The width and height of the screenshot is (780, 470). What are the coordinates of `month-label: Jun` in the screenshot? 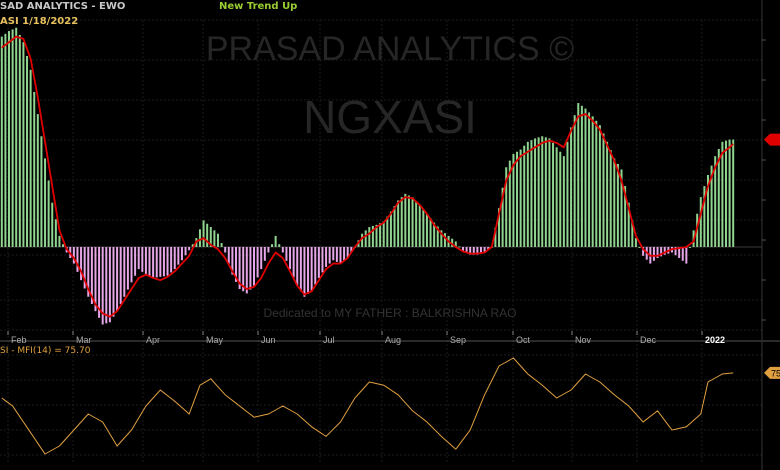 It's located at (268, 340).